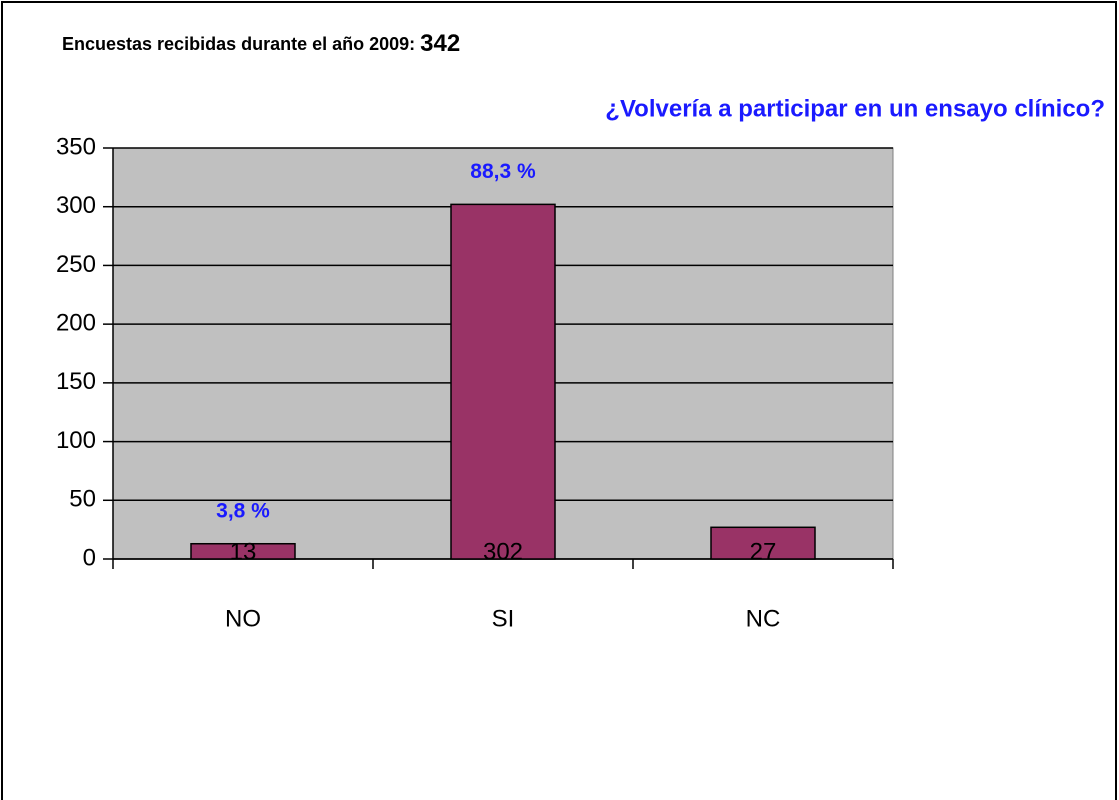 This screenshot has height=800, width=1119. What do you see at coordinates (76, 322) in the screenshot?
I see `y-tick-label: 200` at bounding box center [76, 322].